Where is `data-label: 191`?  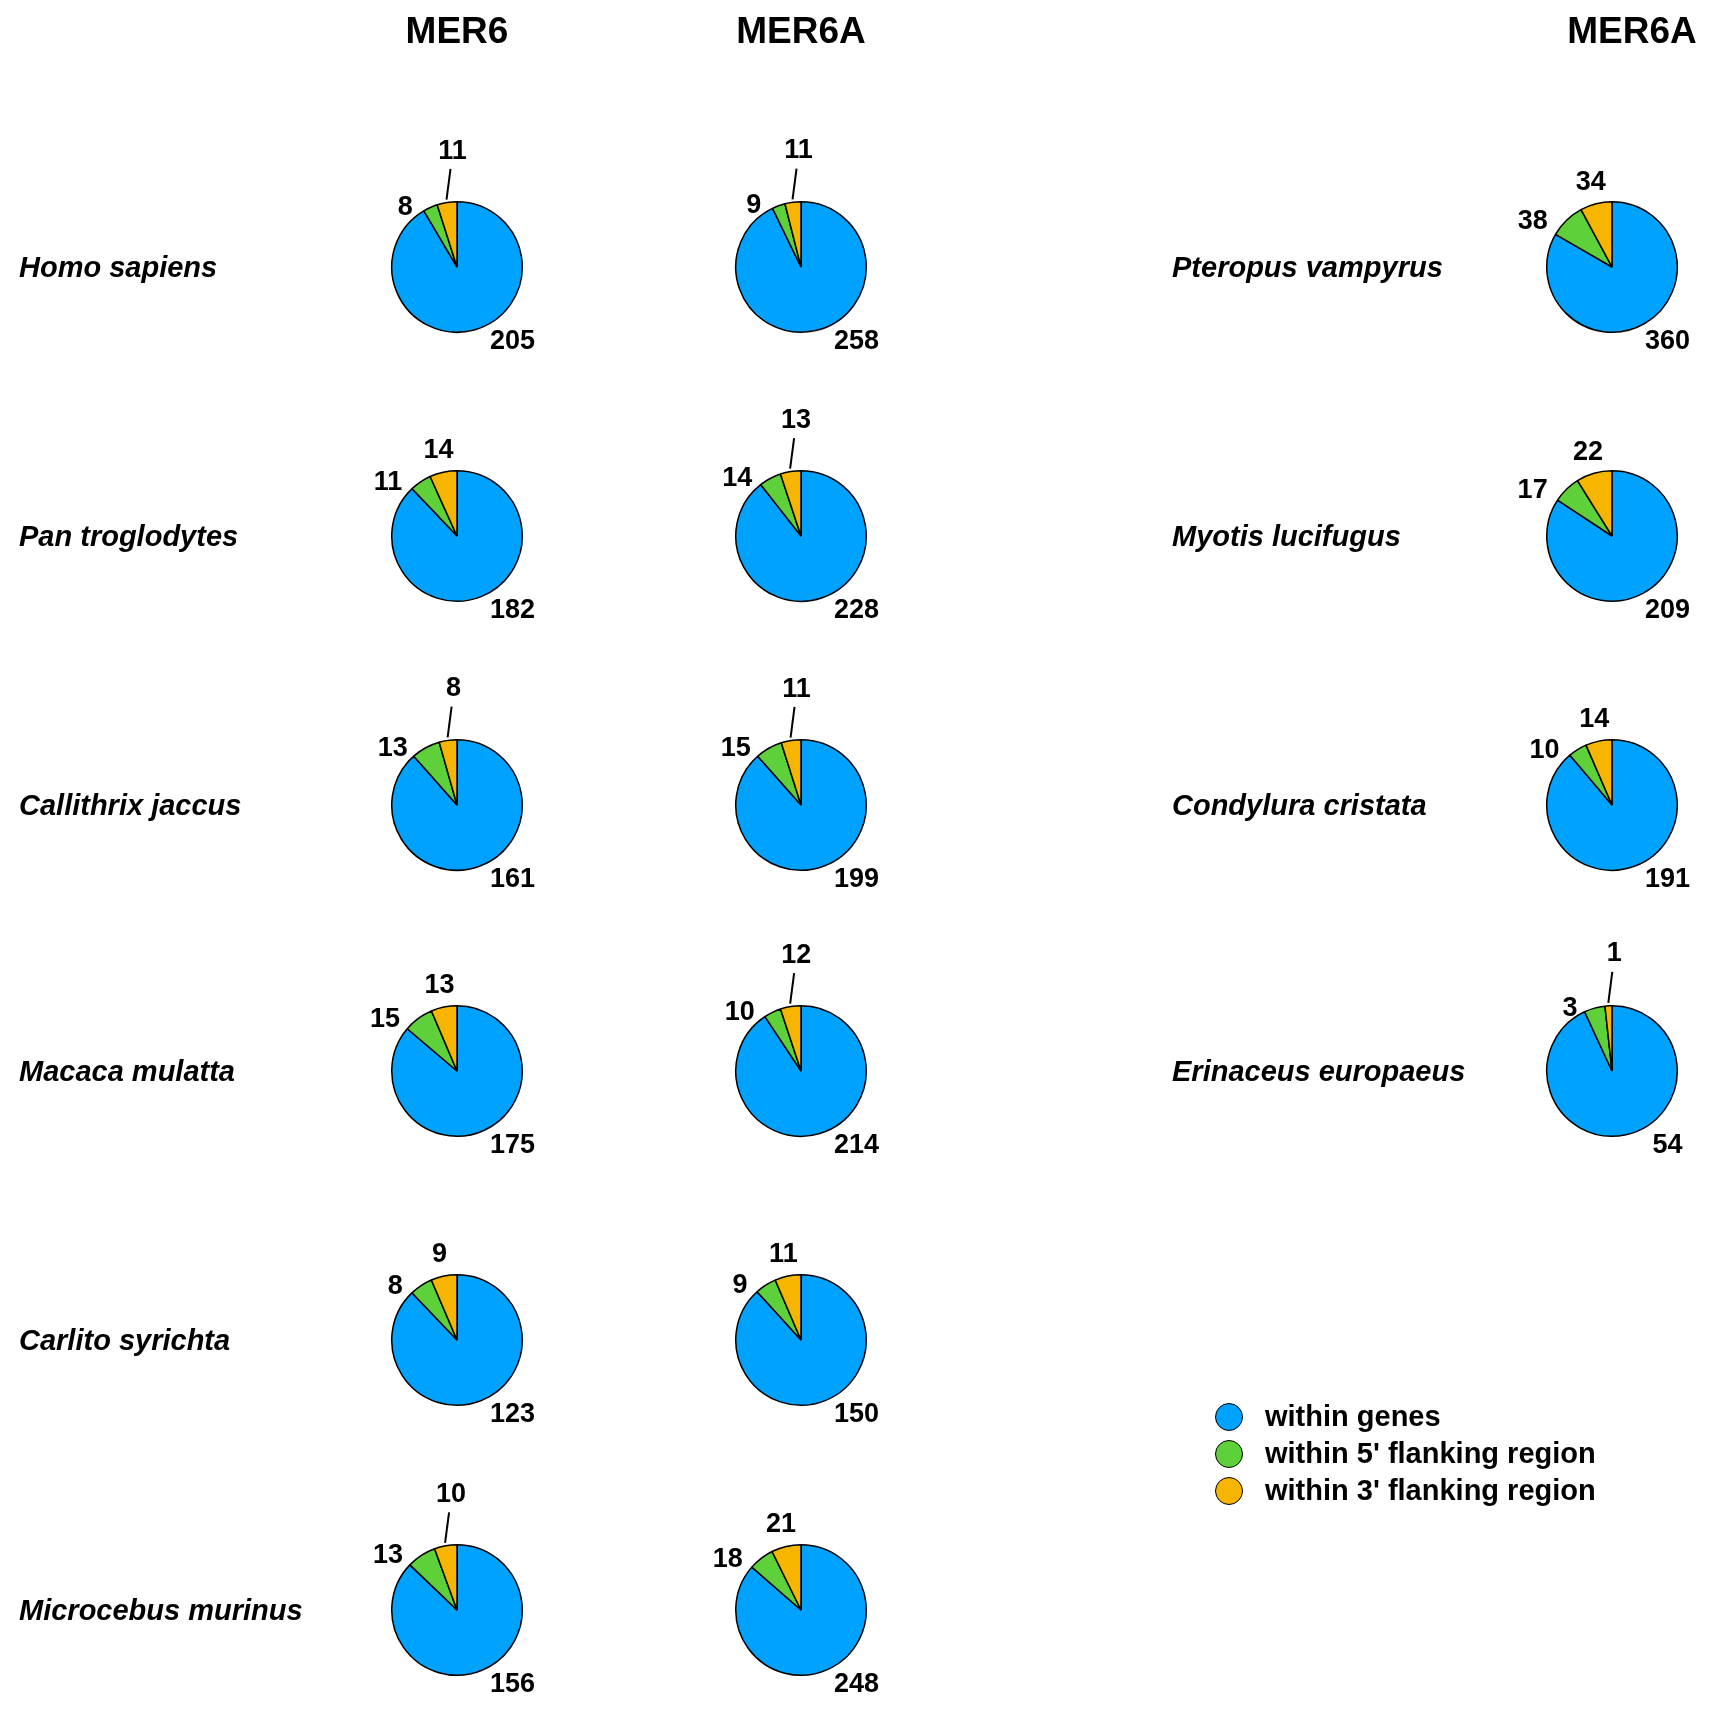
data-label: 191 is located at coordinates (1668, 877).